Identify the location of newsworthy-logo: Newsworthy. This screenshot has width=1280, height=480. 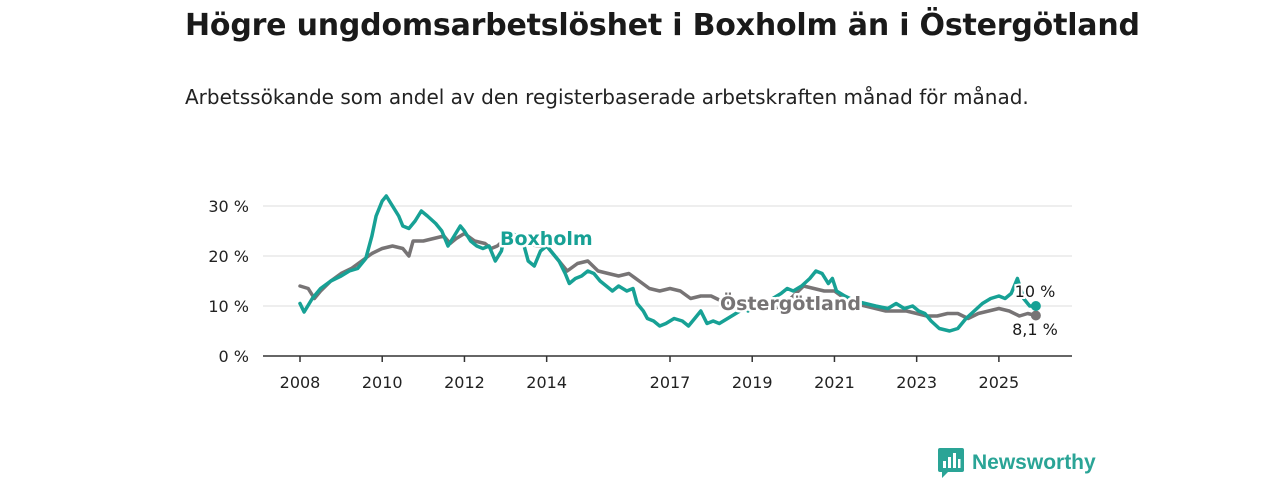
(1017, 463).